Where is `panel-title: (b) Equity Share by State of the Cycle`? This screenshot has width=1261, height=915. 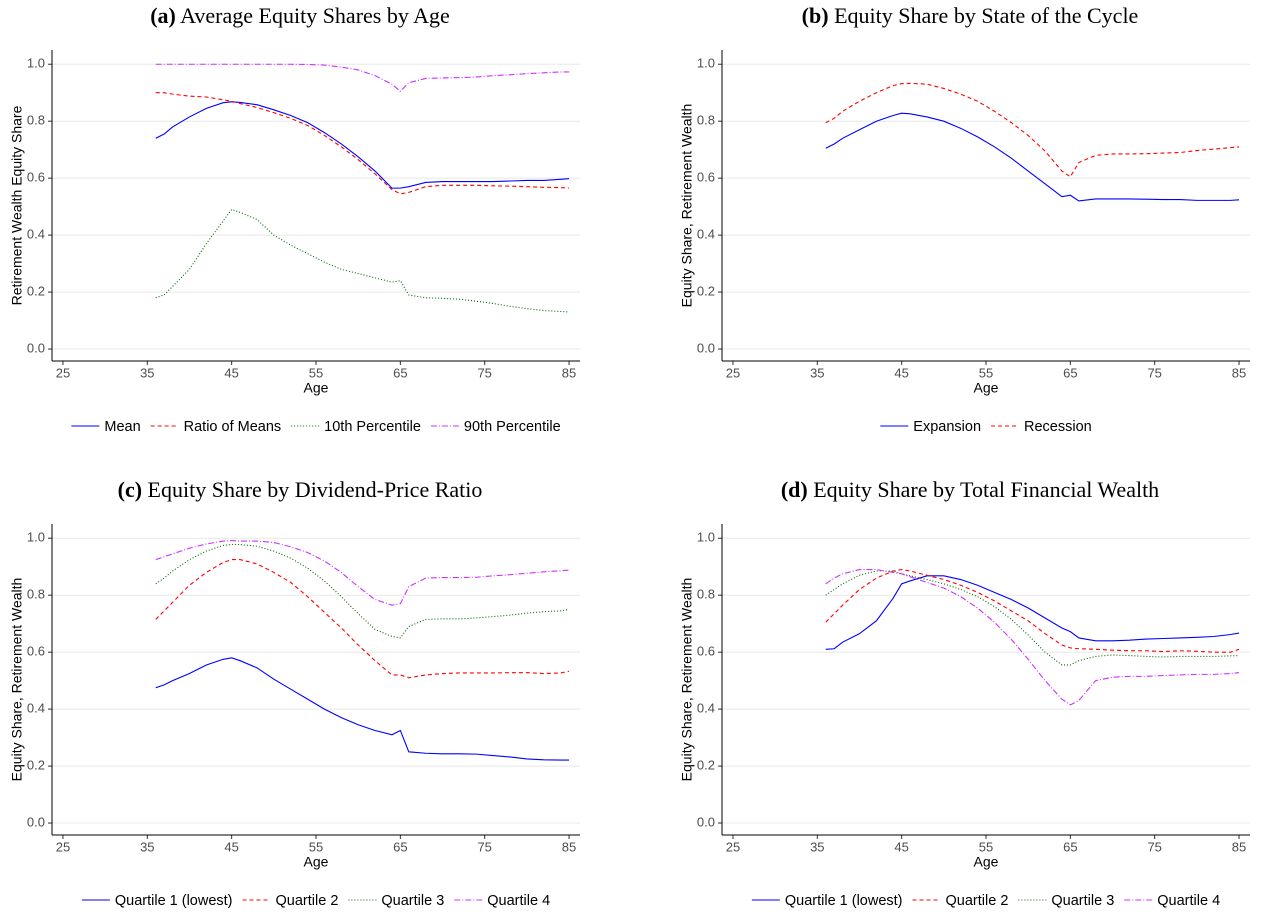 panel-title: (b) Equity Share by State of the Cycle is located at coordinates (970, 15).